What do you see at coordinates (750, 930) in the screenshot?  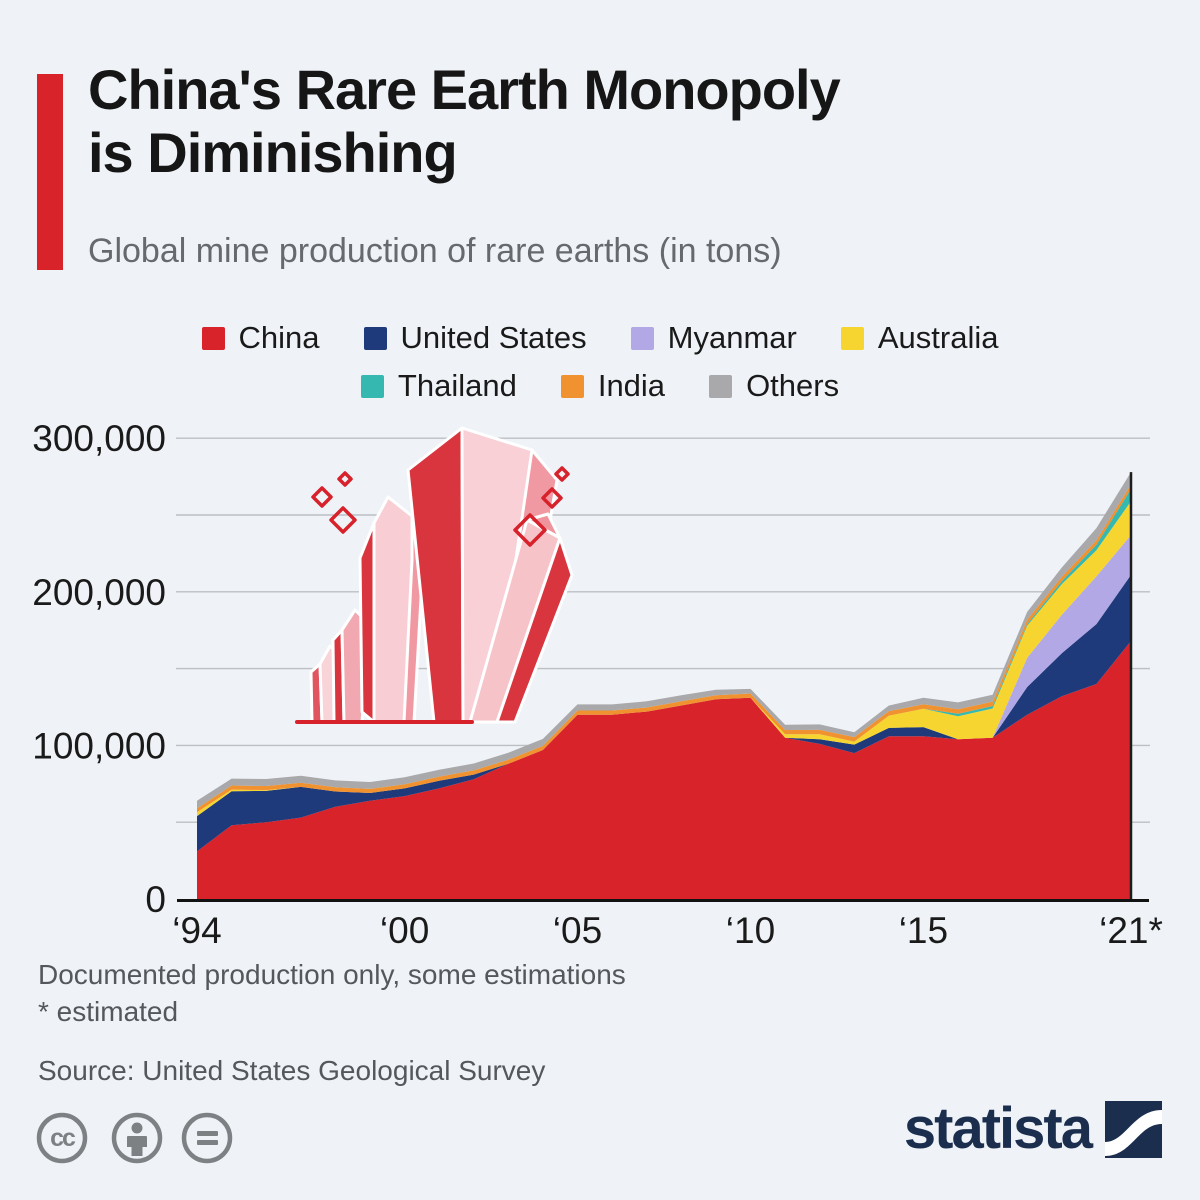 I see `svg-text: ‘10` at bounding box center [750, 930].